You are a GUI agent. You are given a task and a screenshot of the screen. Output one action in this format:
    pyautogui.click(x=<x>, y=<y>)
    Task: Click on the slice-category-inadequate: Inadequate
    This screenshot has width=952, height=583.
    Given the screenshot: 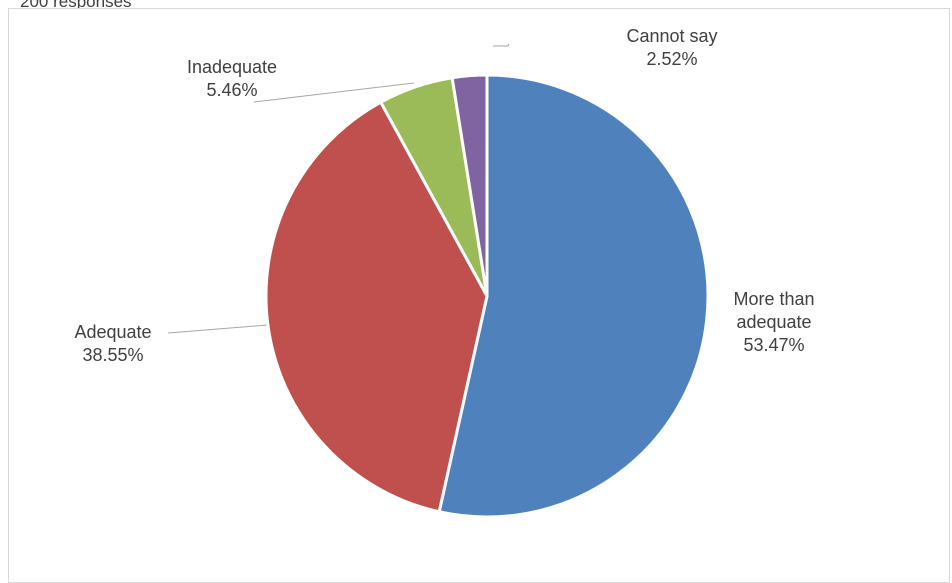 What is the action you would take?
    pyautogui.click(x=232, y=67)
    